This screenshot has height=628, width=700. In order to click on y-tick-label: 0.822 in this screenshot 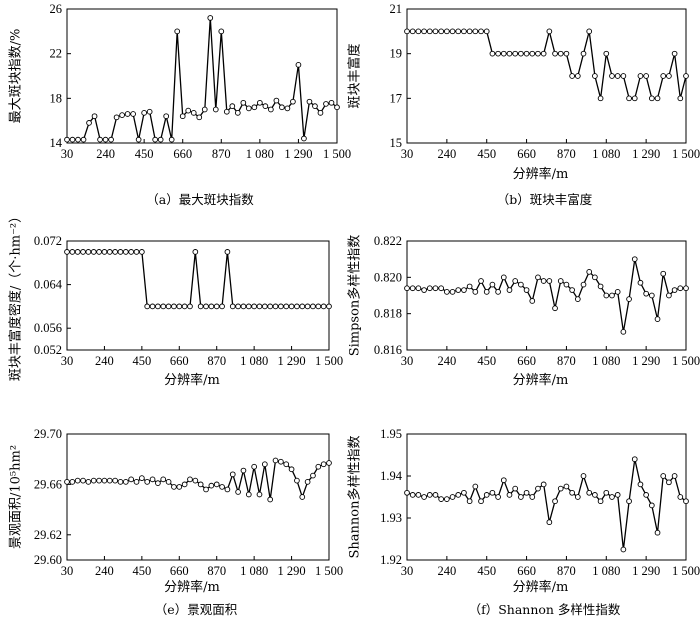, I will do `click(388, 241)`.